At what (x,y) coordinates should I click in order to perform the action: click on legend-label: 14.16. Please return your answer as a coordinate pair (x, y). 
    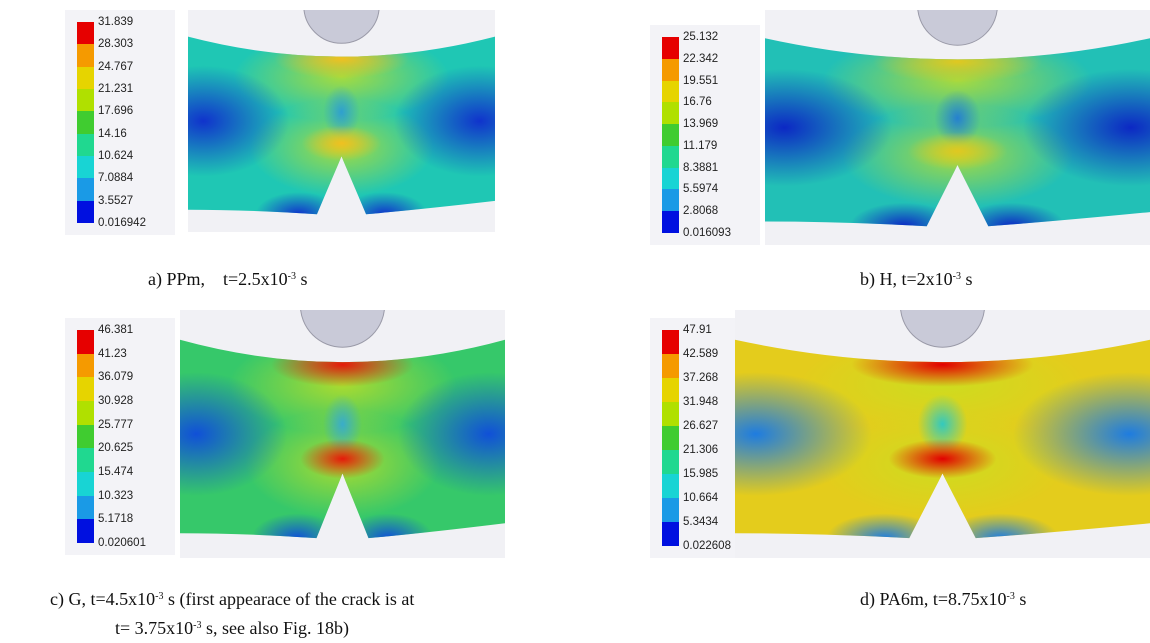
    Looking at the image, I should click on (112, 133).